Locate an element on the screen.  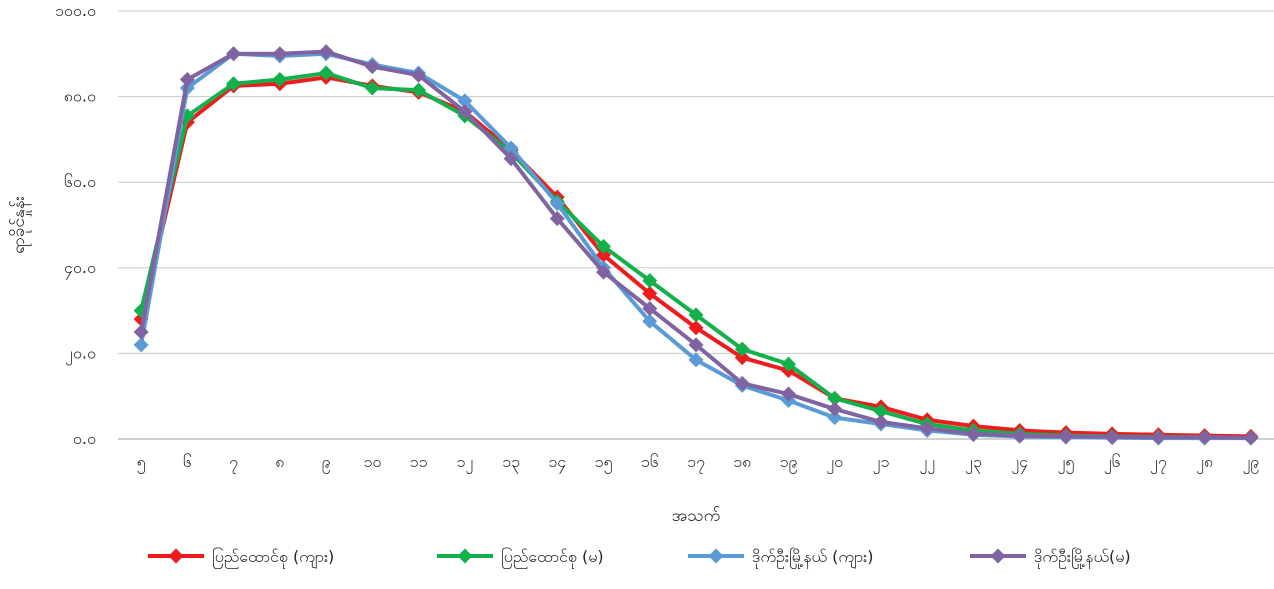
x-tick-label: ၂၈ is located at coordinates (1204, 463).